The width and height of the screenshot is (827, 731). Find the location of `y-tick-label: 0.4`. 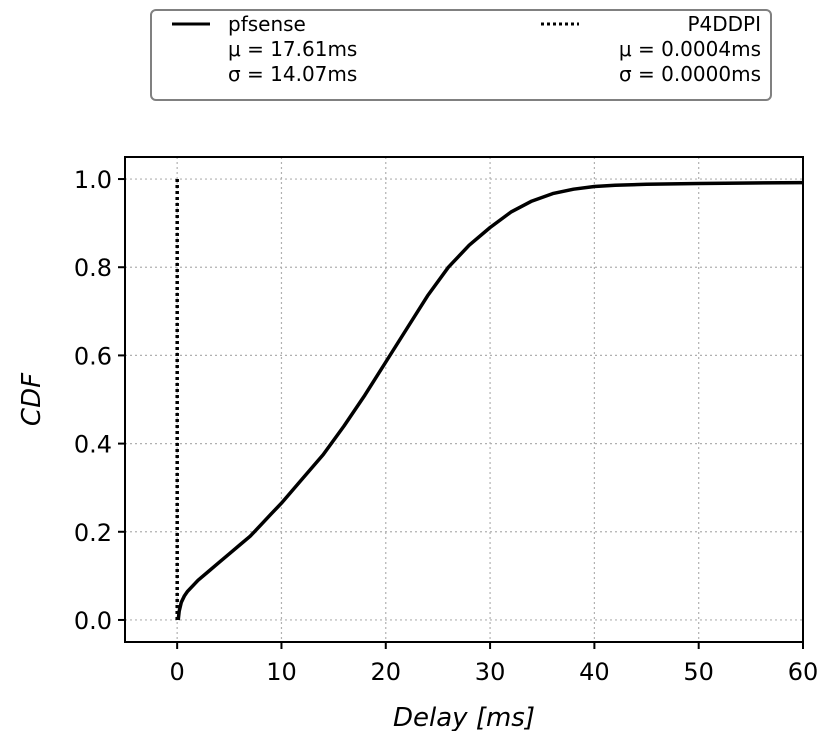

y-tick-label: 0.4 is located at coordinates (93, 445).